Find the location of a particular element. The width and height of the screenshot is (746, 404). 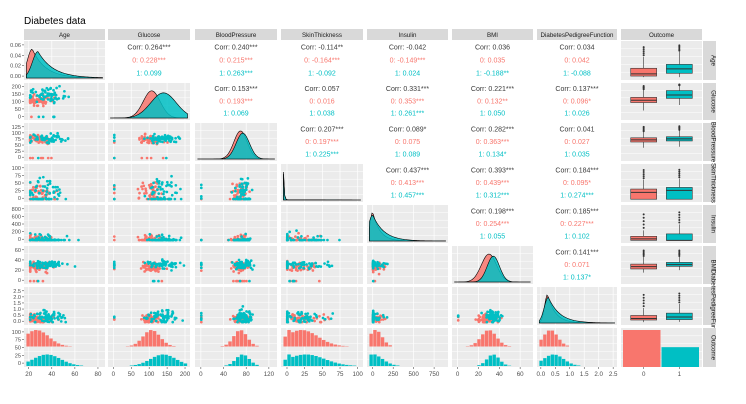

x-tick-label: 20 is located at coordinates (28, 374).